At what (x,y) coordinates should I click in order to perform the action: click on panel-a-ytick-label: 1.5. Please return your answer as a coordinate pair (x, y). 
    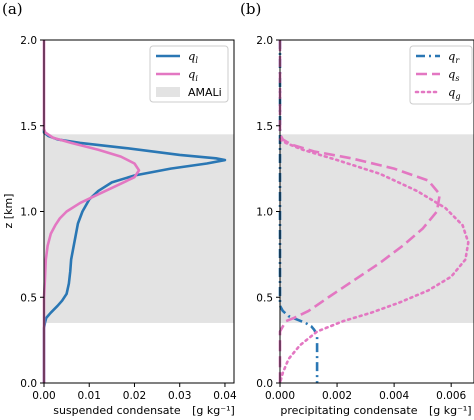
    Looking at the image, I should click on (28, 127).